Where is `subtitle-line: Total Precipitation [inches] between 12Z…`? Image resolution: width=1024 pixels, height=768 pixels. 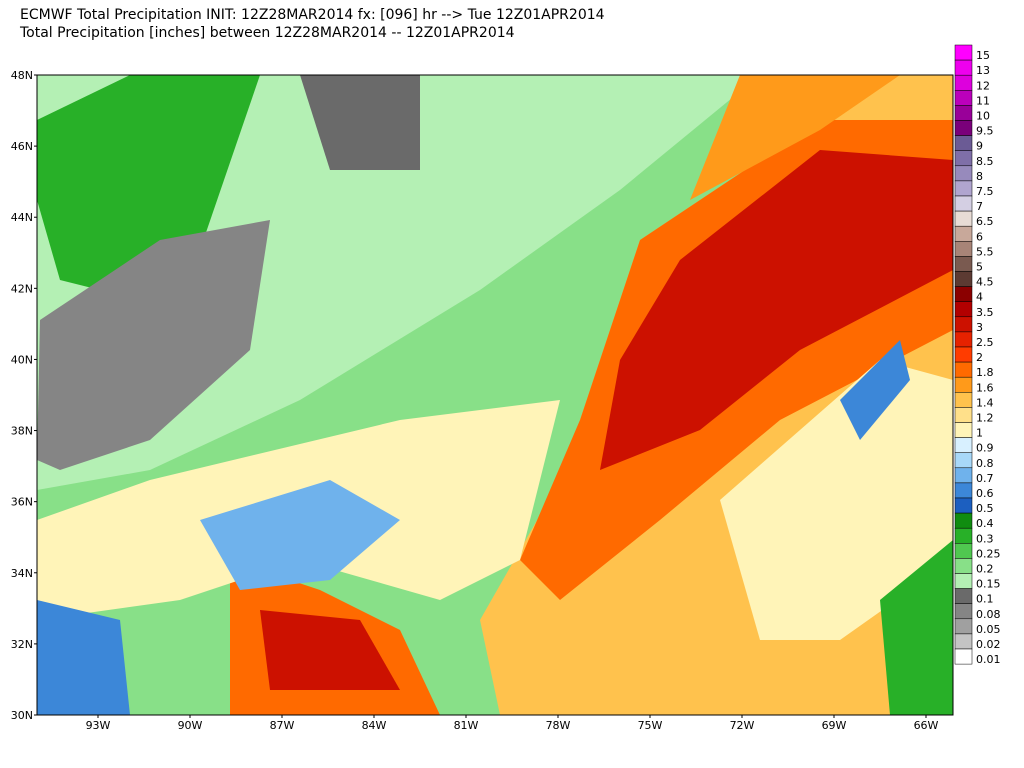 subtitle-line: Total Precipitation [inches] between 12Z… is located at coordinates (267, 33).